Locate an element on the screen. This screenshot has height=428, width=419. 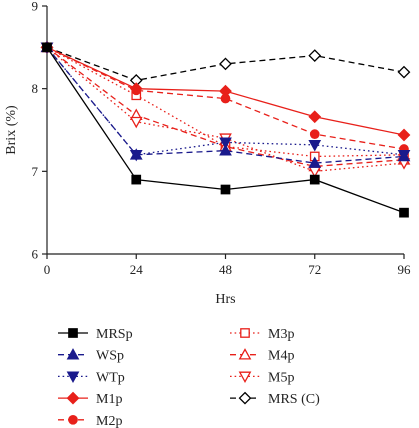
legend-item-mrs-c: MRS (C) is located at coordinates (275, 399).